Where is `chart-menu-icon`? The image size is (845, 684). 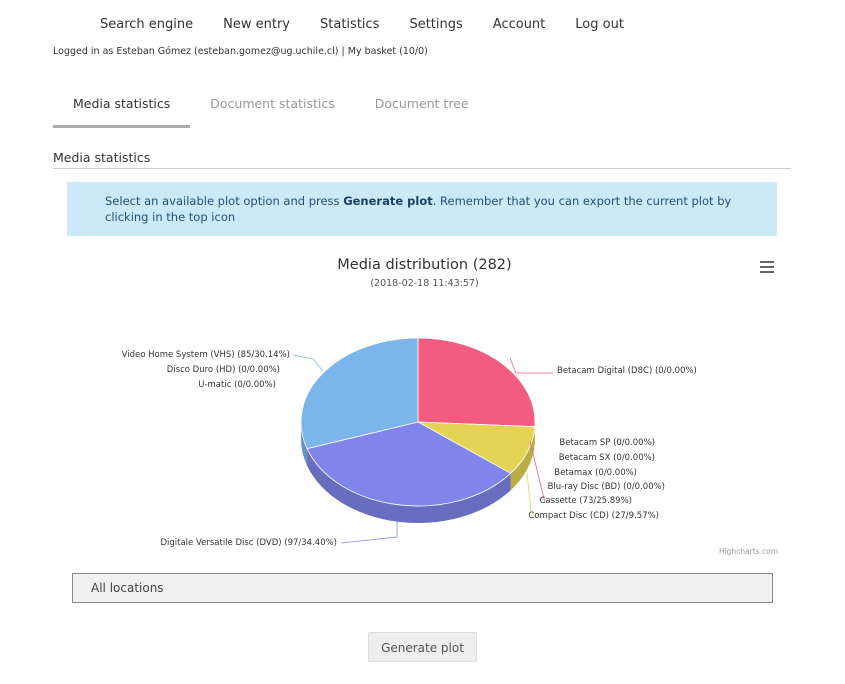
chart-menu-icon is located at coordinates (767, 267).